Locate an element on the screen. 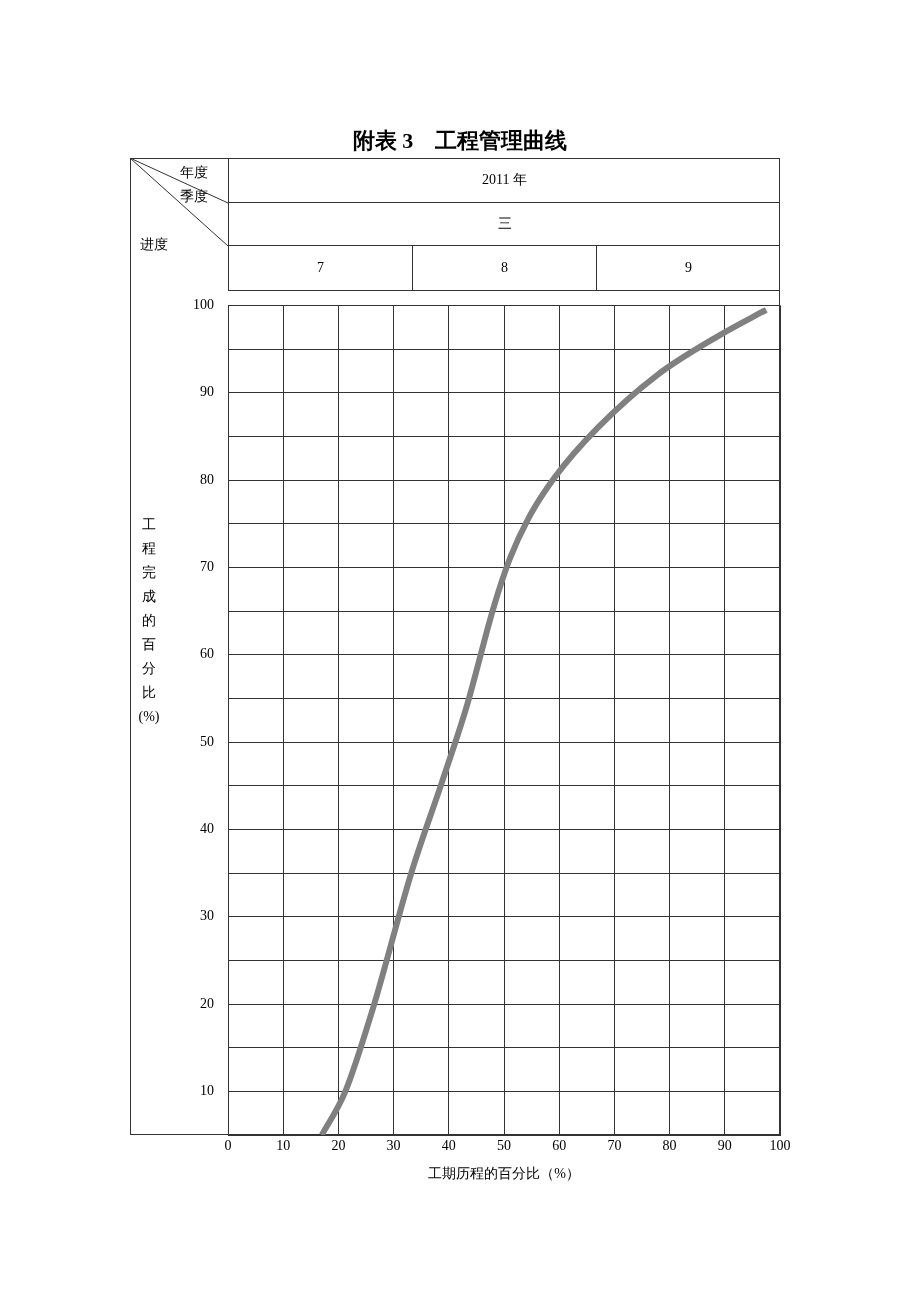  text: 工程完成的百分比(%) is located at coordinates (149, 620).